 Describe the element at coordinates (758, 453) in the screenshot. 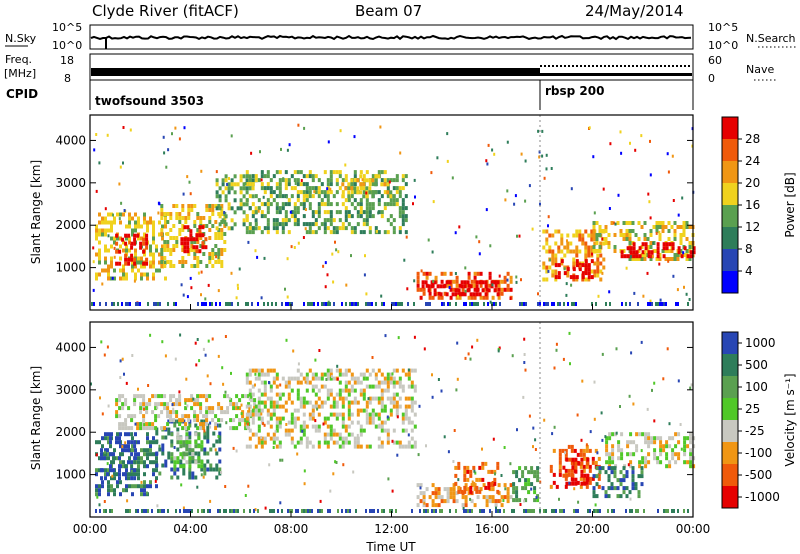

I see `colorbar-tick-label: -100` at that location.